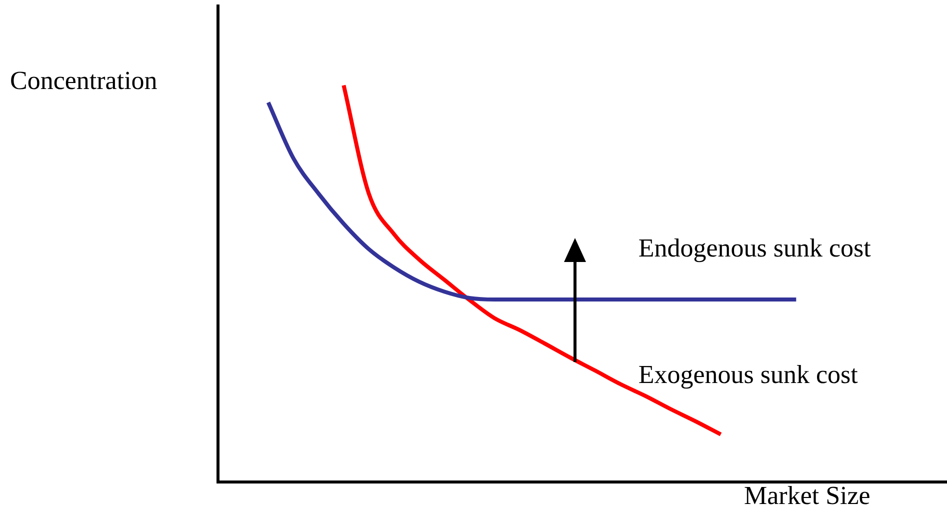 The height and width of the screenshot is (511, 947). Describe the element at coordinates (748, 374) in the screenshot. I see `series-label: Exogenous sunk cost` at that location.